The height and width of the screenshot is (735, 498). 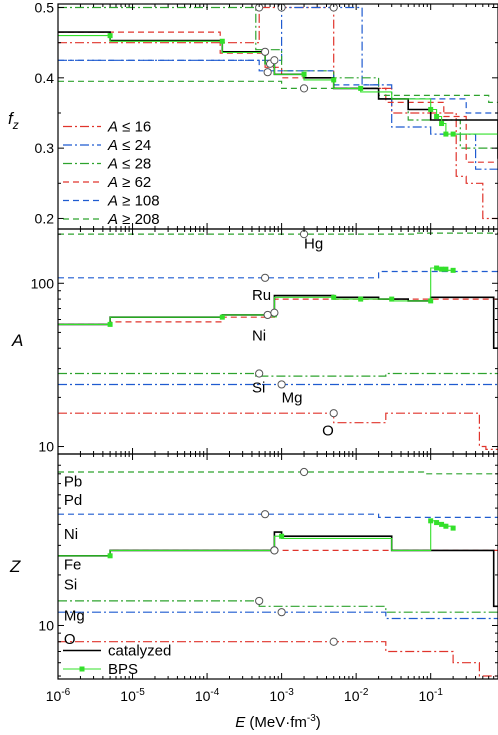 What do you see at coordinates (132, 695) in the screenshot?
I see `x-tick-label: 10⁻⁵` at bounding box center [132, 695].